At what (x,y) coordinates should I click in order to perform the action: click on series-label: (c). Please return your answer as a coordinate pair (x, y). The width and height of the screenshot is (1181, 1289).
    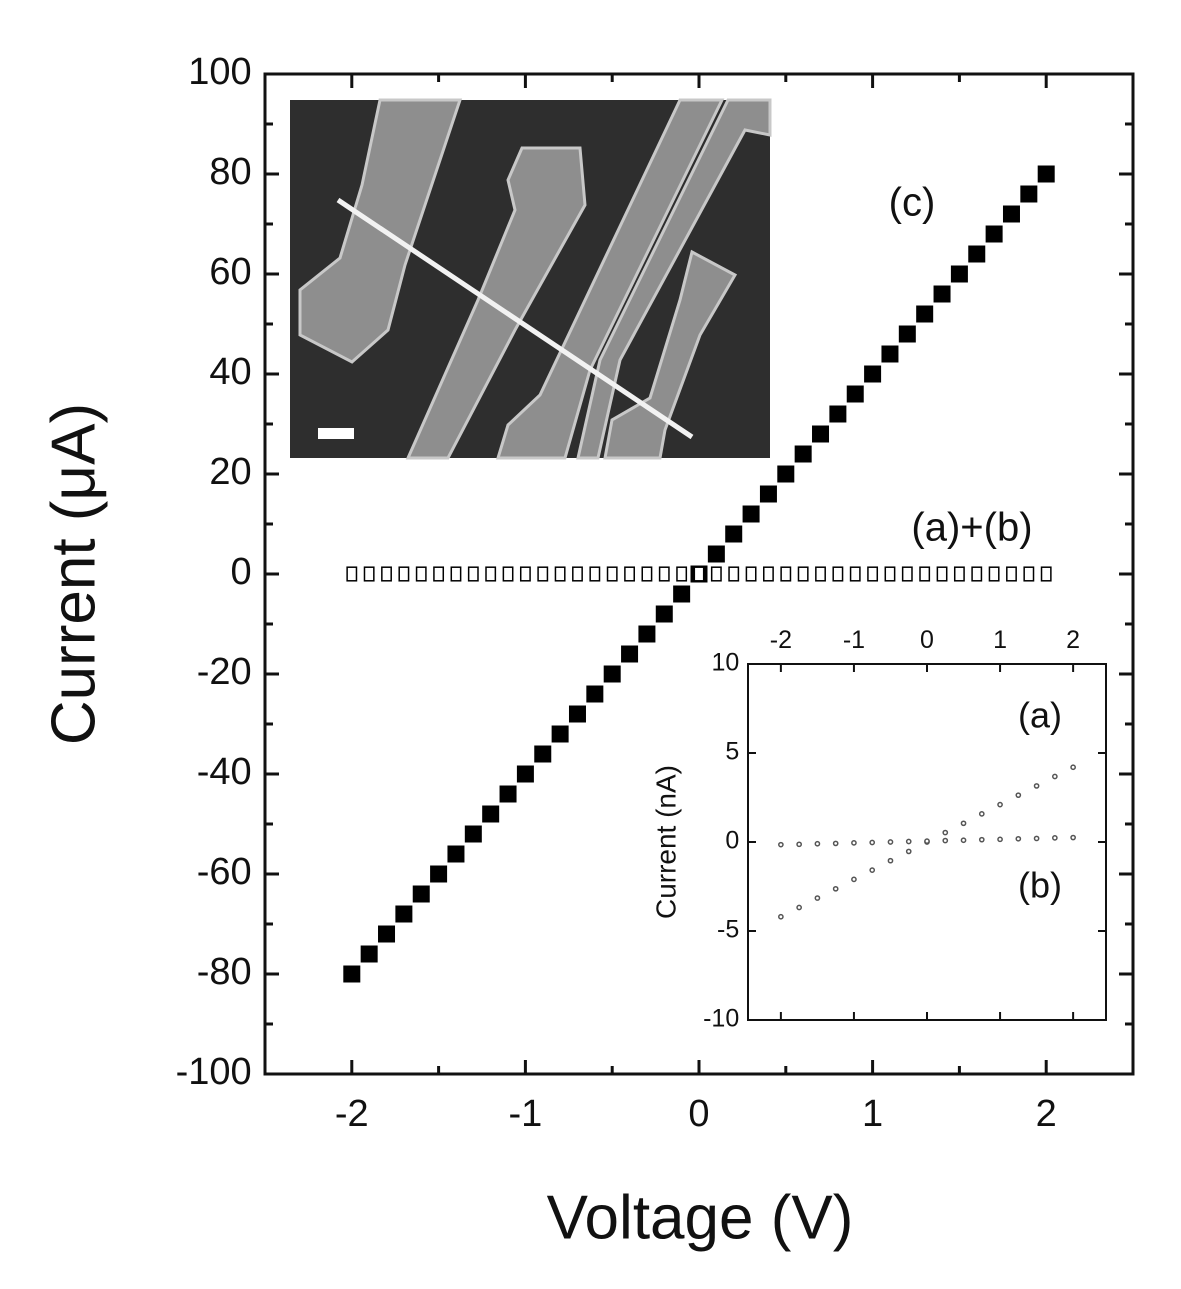
    Looking at the image, I should click on (912, 203).